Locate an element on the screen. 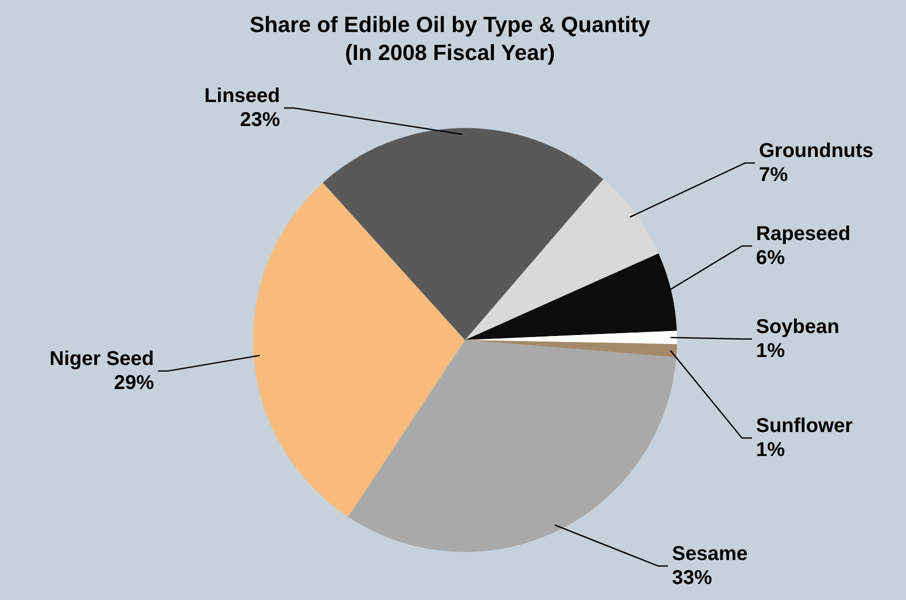  slice-label: Sunflower is located at coordinates (804, 426).